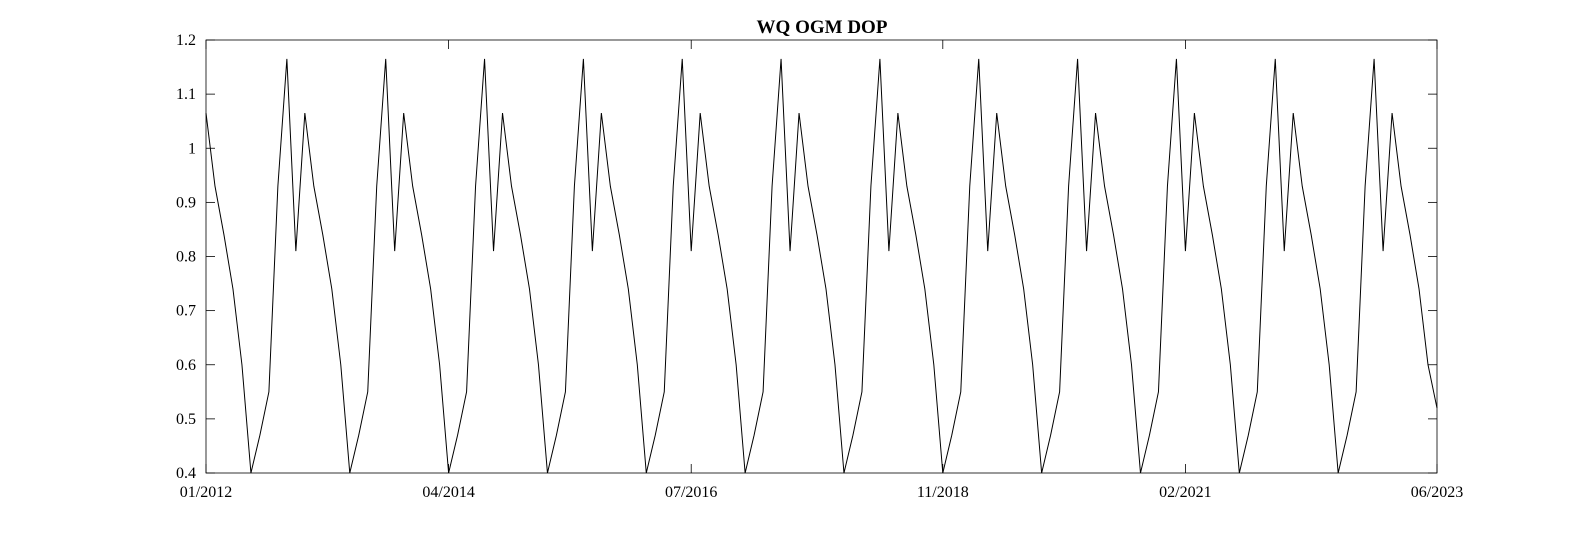 Image resolution: width=1591 pixels, height=537 pixels. I want to click on y-tick-label: 0.9, so click(186, 202).